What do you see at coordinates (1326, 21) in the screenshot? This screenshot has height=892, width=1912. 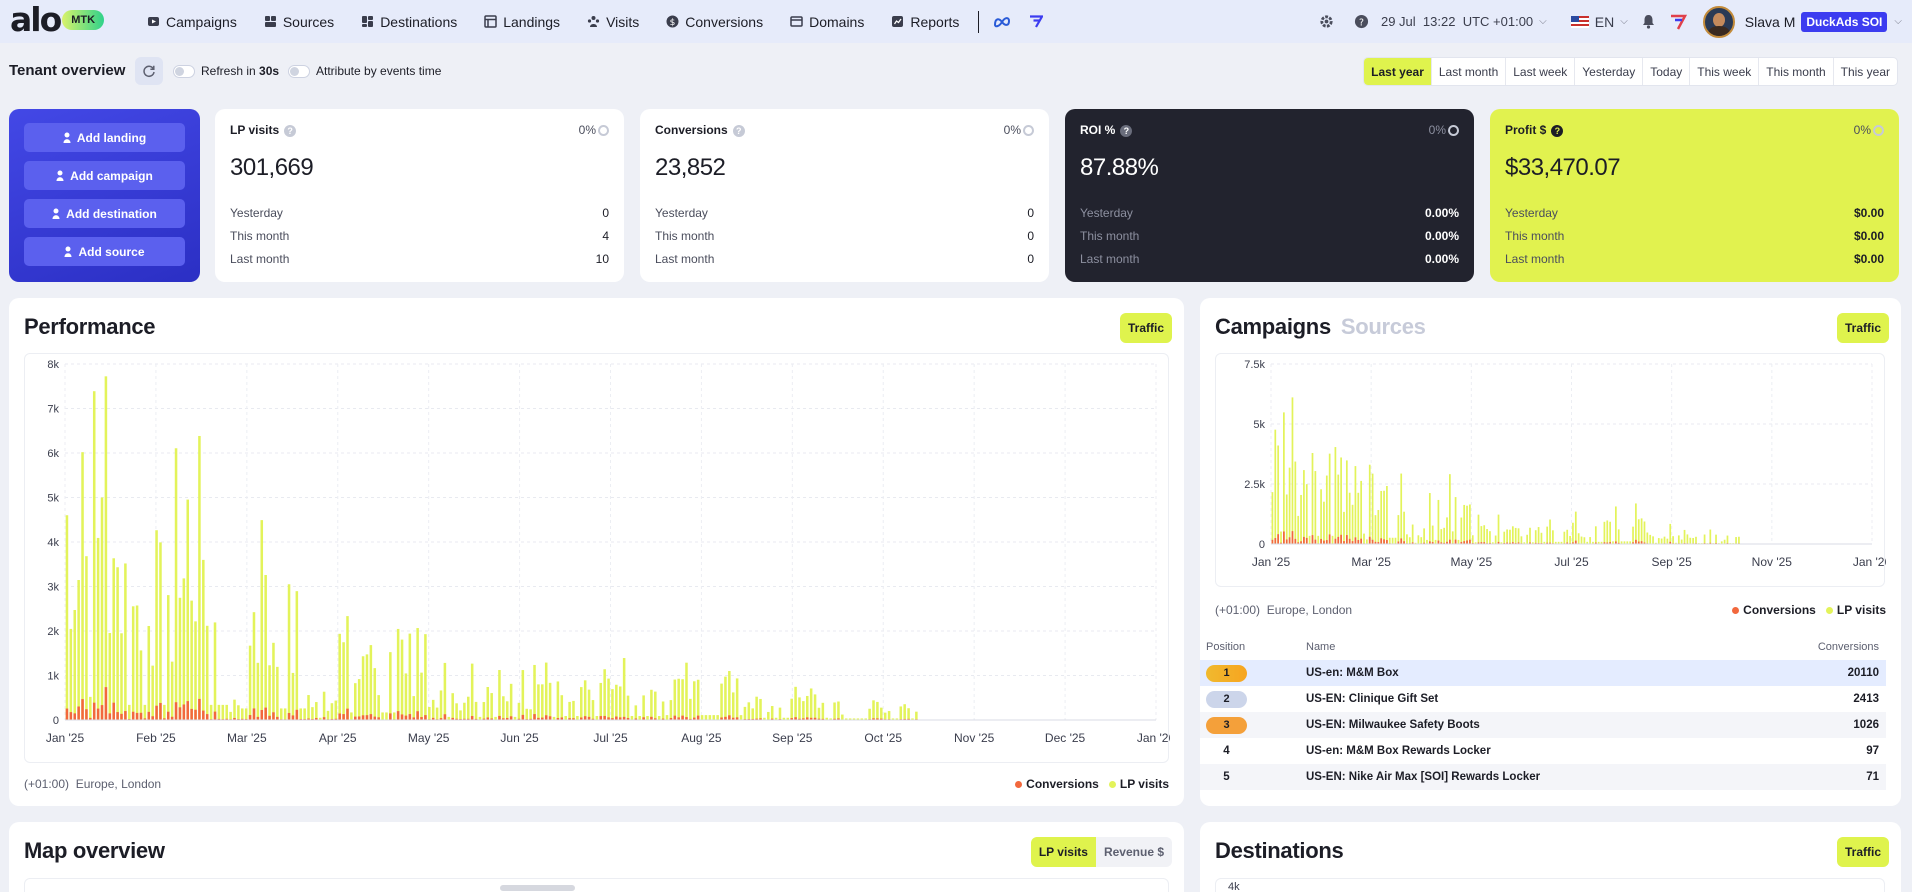 I see `settings-icon` at bounding box center [1326, 21].